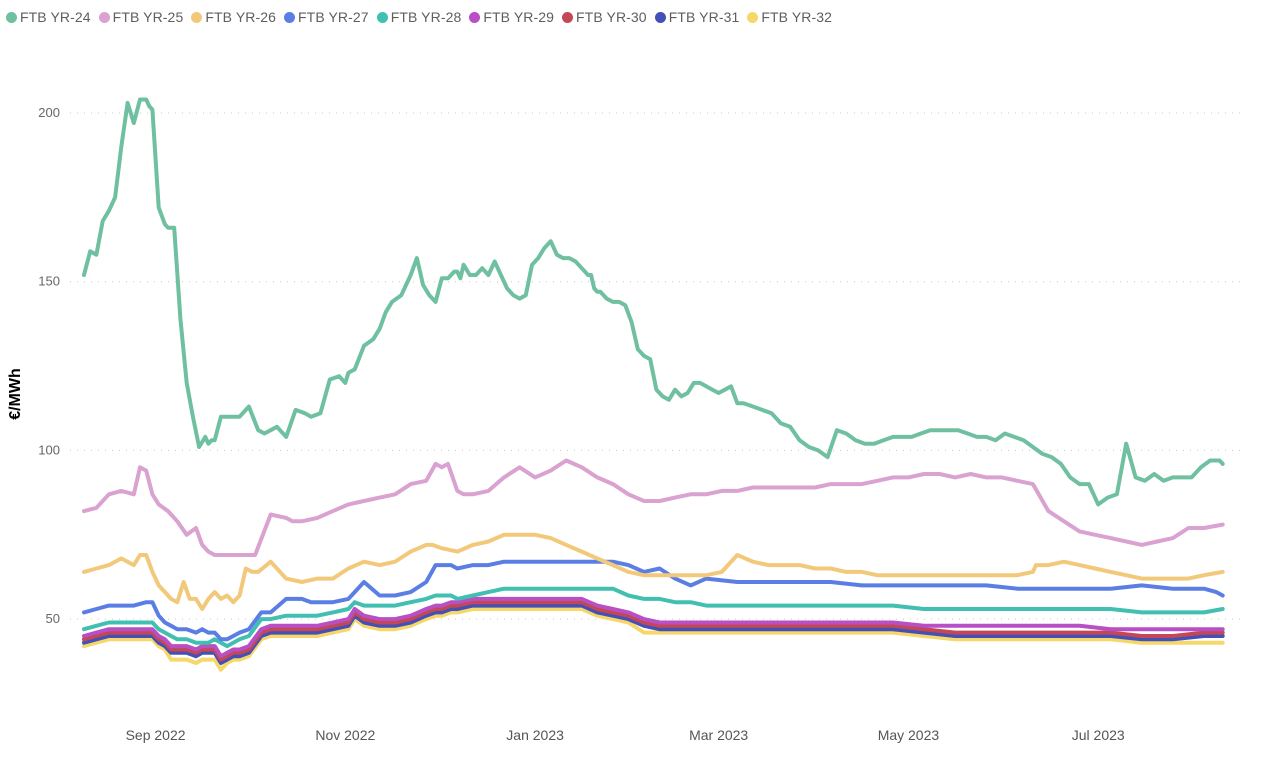 Image resolution: width=1262 pixels, height=768 pixels. Describe the element at coordinates (53, 618) in the screenshot. I see `y-tick-label: 50` at that location.